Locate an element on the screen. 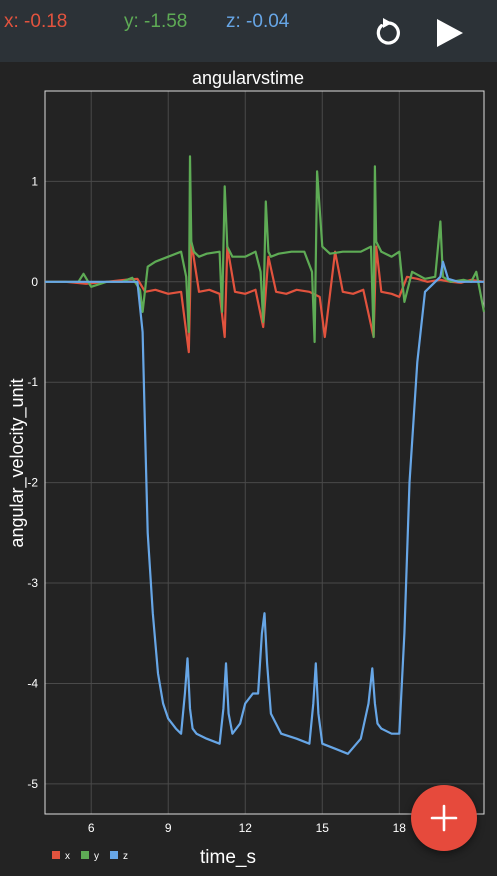 Image resolution: width=497 pixels, height=876 pixels. add-button is located at coordinates (444, 818).